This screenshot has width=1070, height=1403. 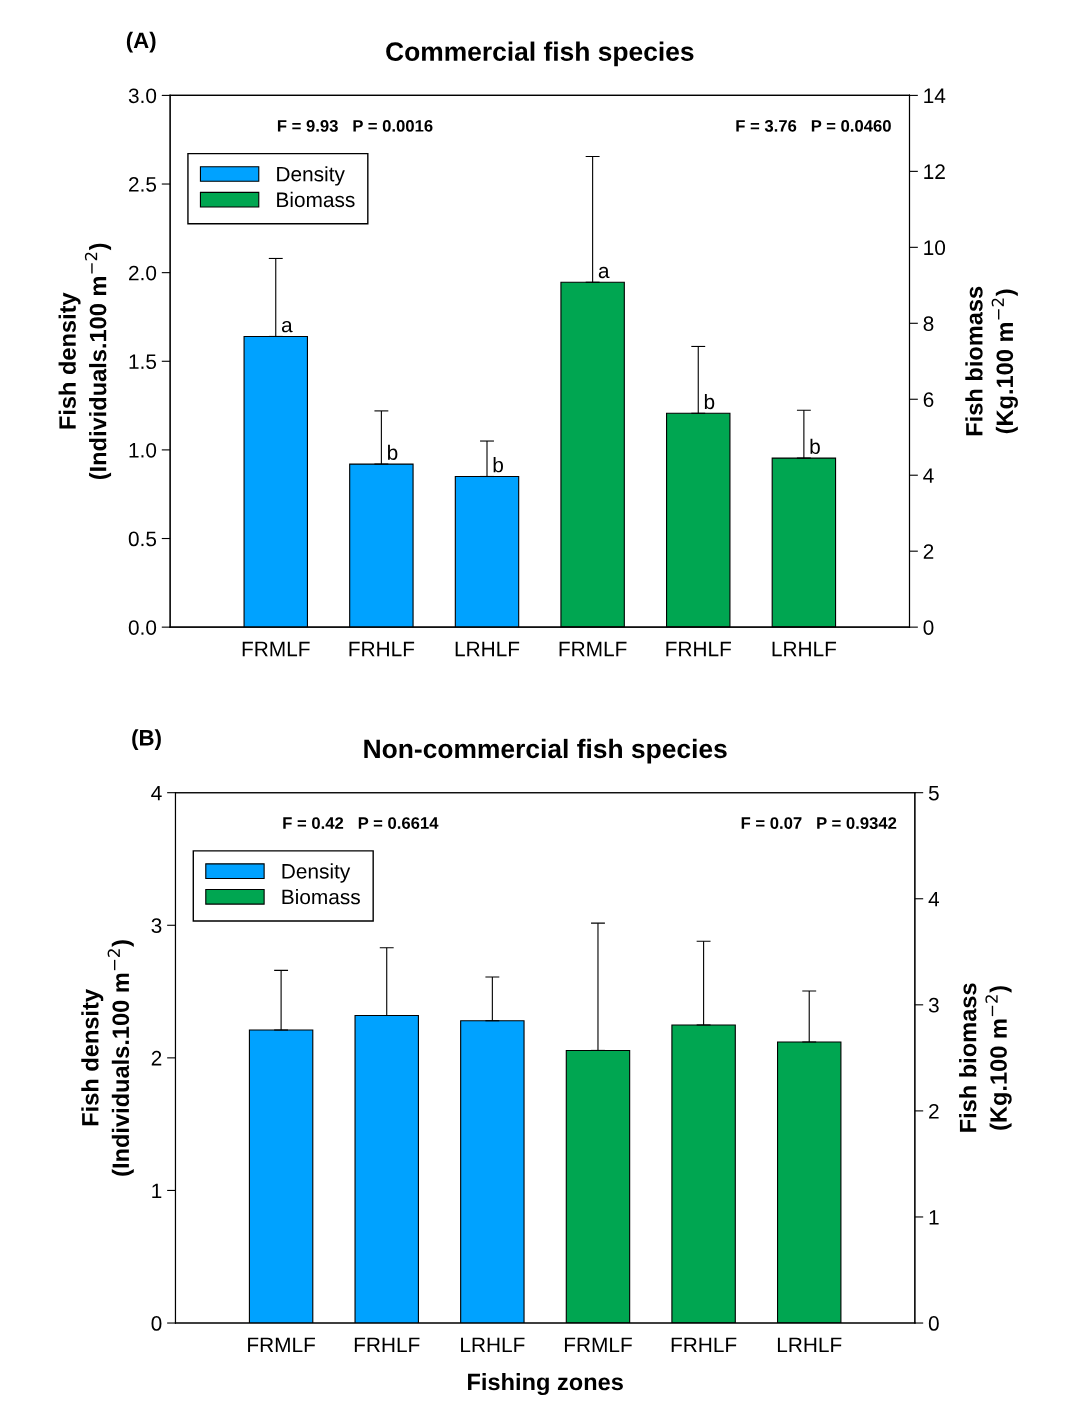 I want to click on annotation: F = 9.93 P = 0.0016, so click(x=355, y=125).